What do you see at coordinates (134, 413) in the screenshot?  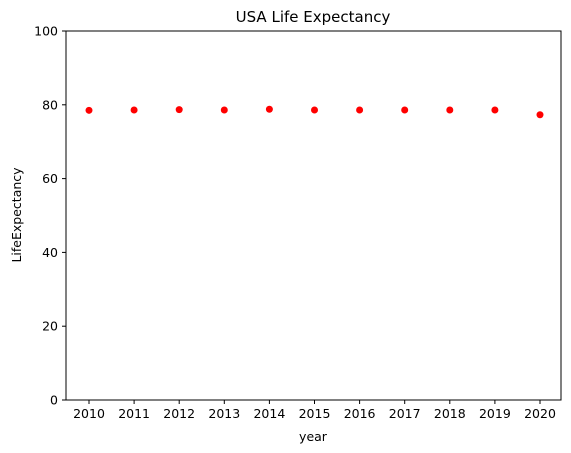 I see `x-tick-label: 2011` at bounding box center [134, 413].